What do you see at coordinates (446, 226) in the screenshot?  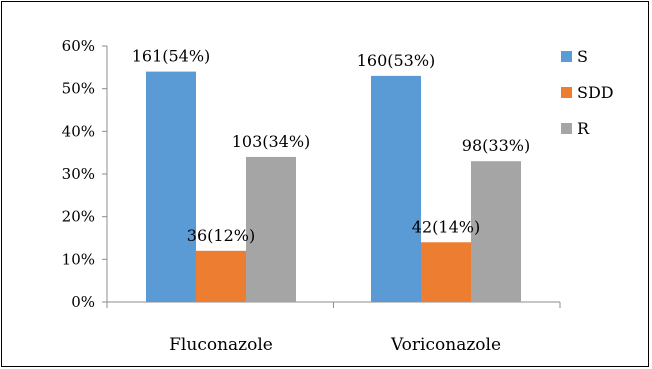 I see `data-label: 42(14%)` at bounding box center [446, 226].